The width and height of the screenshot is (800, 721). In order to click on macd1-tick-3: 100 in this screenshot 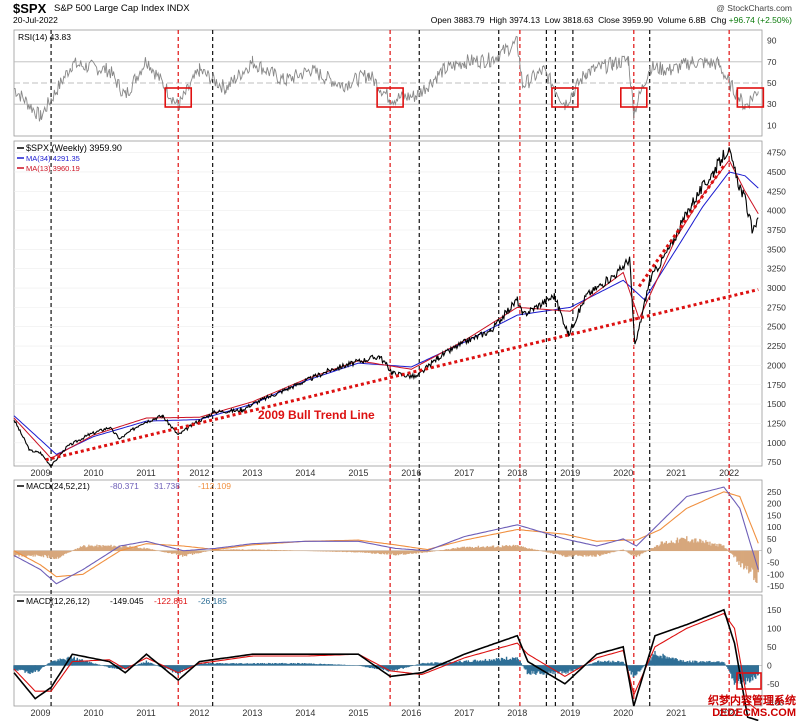, I will do `click(774, 527)`.